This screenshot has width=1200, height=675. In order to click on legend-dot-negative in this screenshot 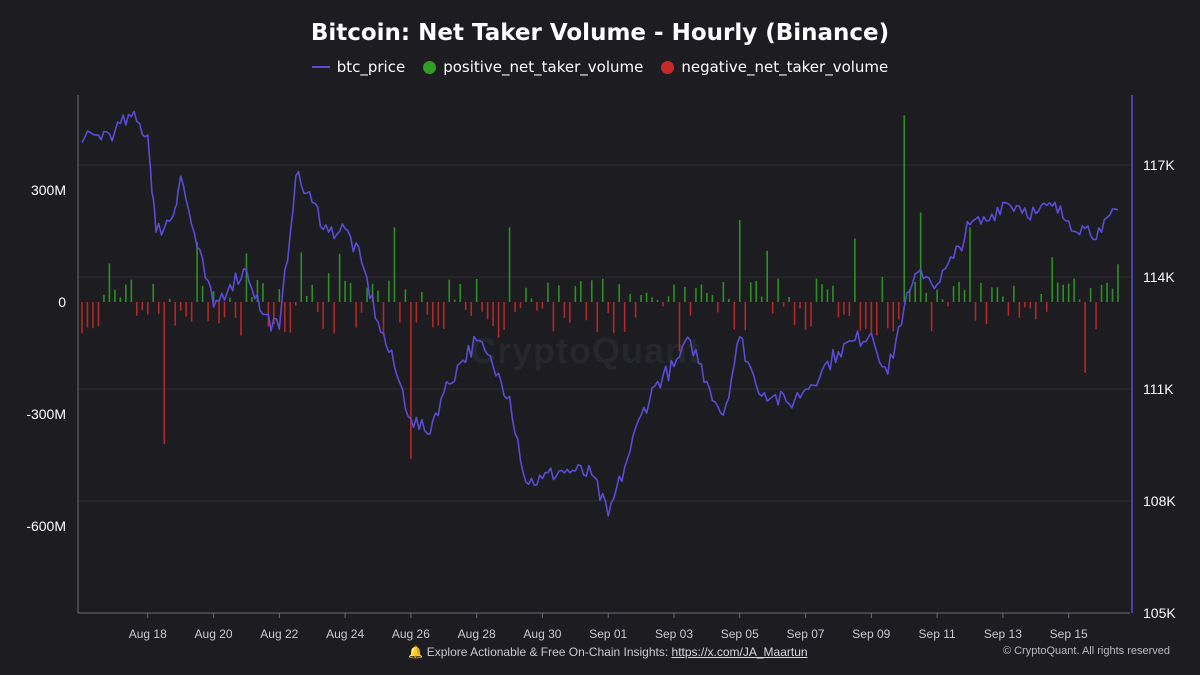, I will do `click(668, 67)`.